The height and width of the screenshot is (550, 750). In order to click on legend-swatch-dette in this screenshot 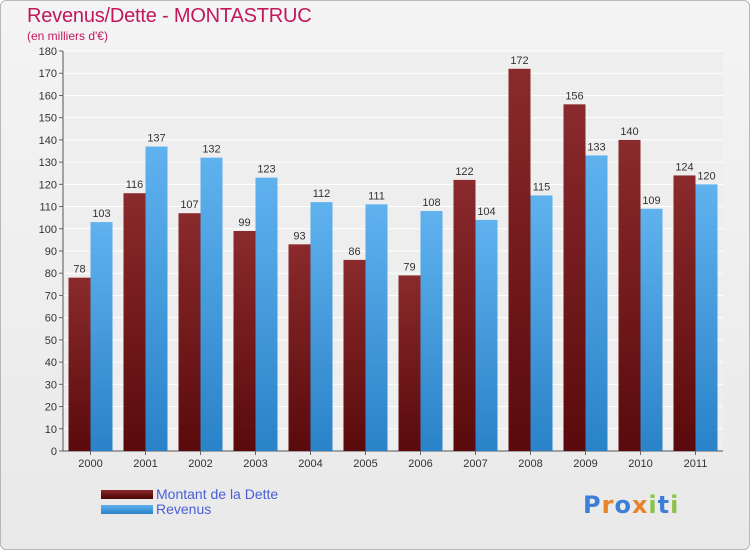, I will do `click(127, 494)`.